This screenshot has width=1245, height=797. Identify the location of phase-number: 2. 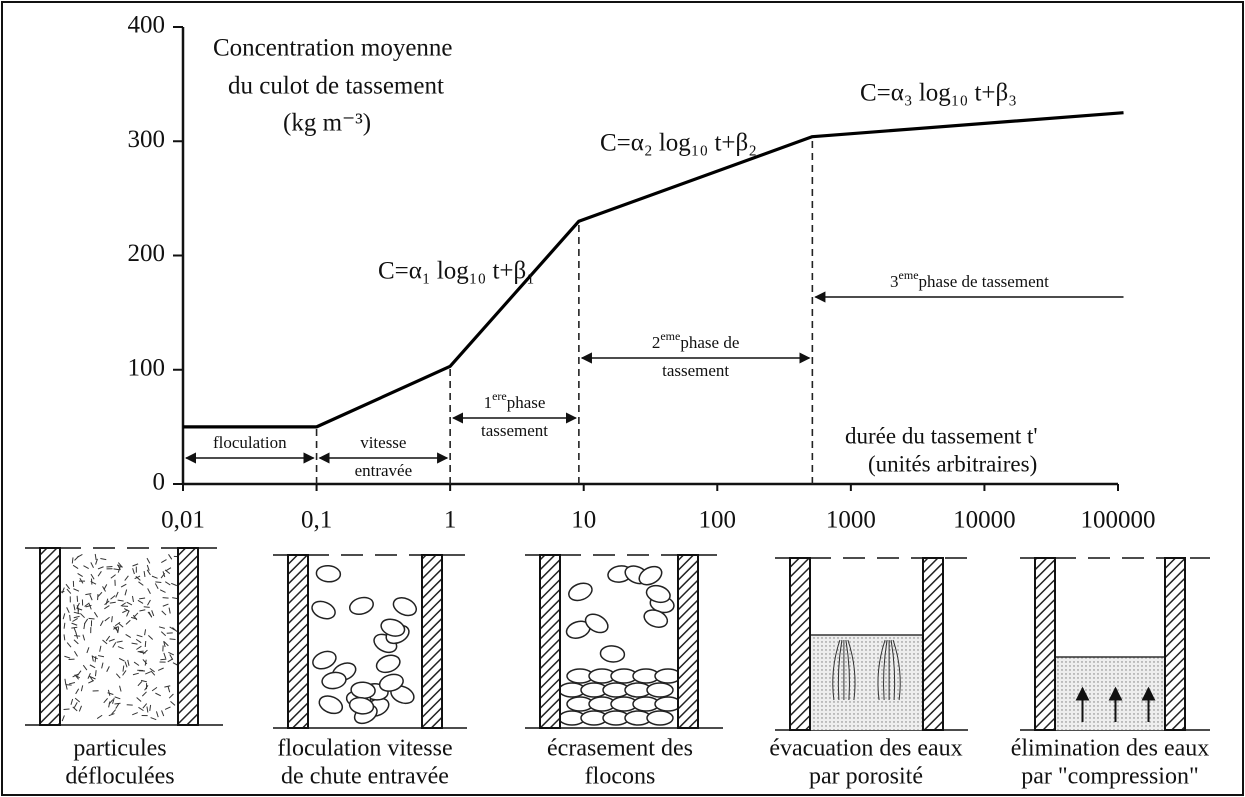
(656, 342).